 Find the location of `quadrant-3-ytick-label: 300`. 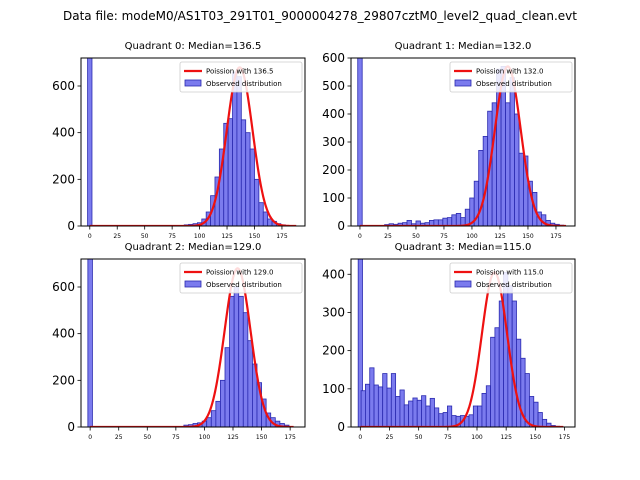

quadrant-3-ytick-label: 300 is located at coordinates (333, 312).